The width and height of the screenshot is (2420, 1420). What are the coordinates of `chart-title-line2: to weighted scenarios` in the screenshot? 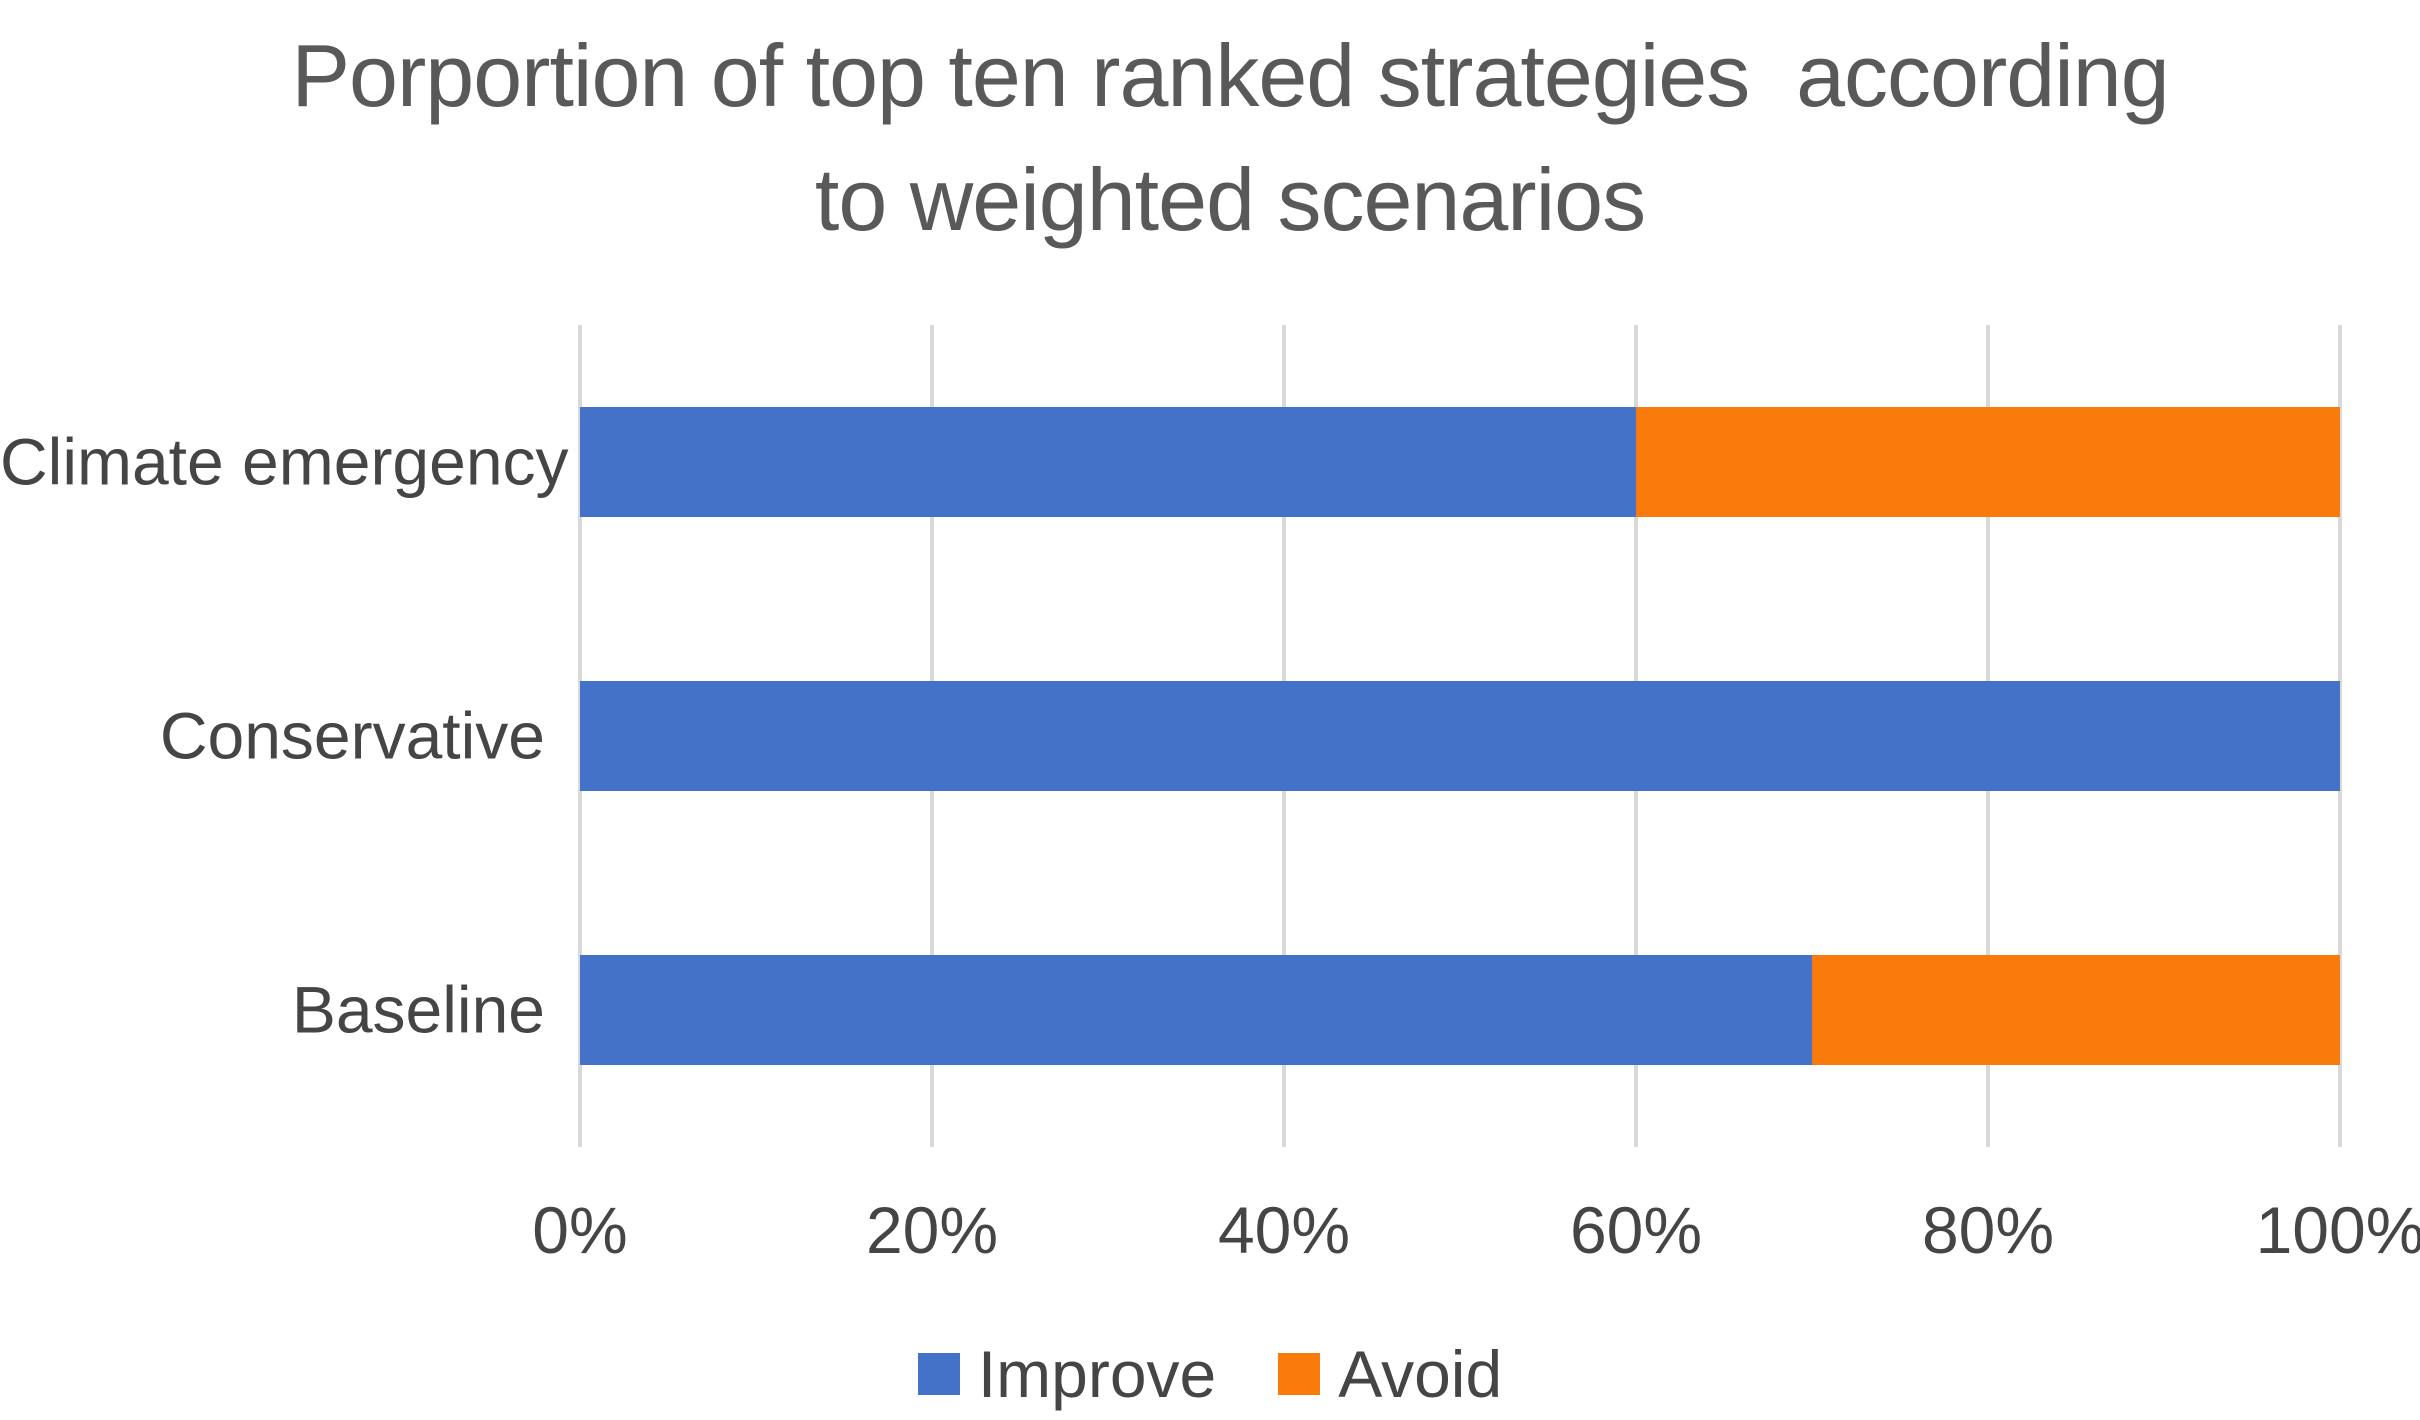 It's located at (1230, 199).